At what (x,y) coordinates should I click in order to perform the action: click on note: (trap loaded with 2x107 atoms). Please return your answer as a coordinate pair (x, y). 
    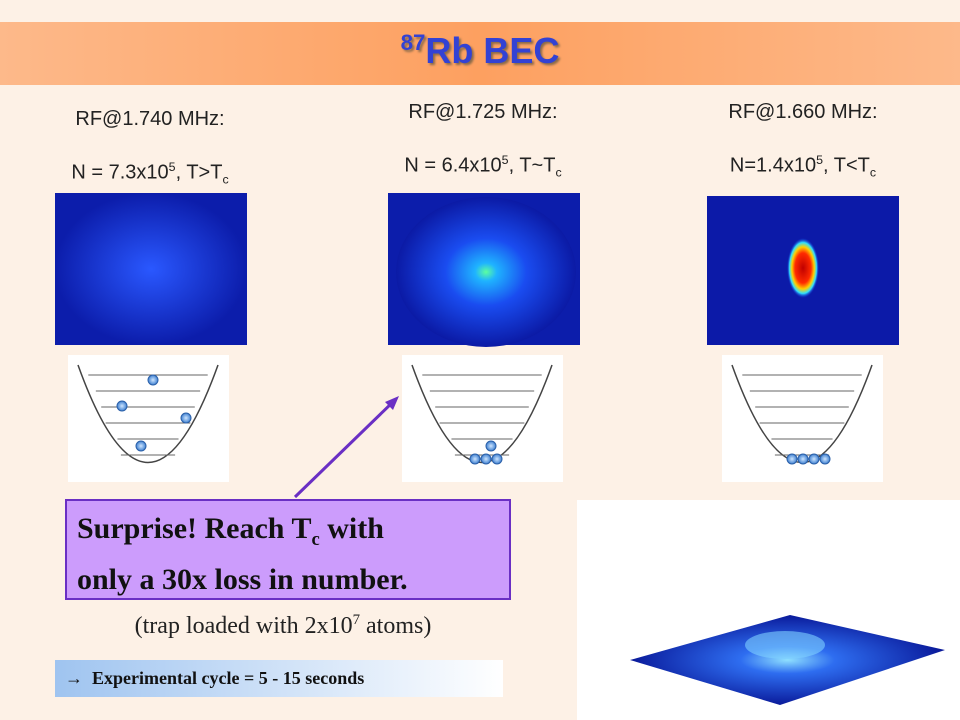
    Looking at the image, I should click on (283, 626).